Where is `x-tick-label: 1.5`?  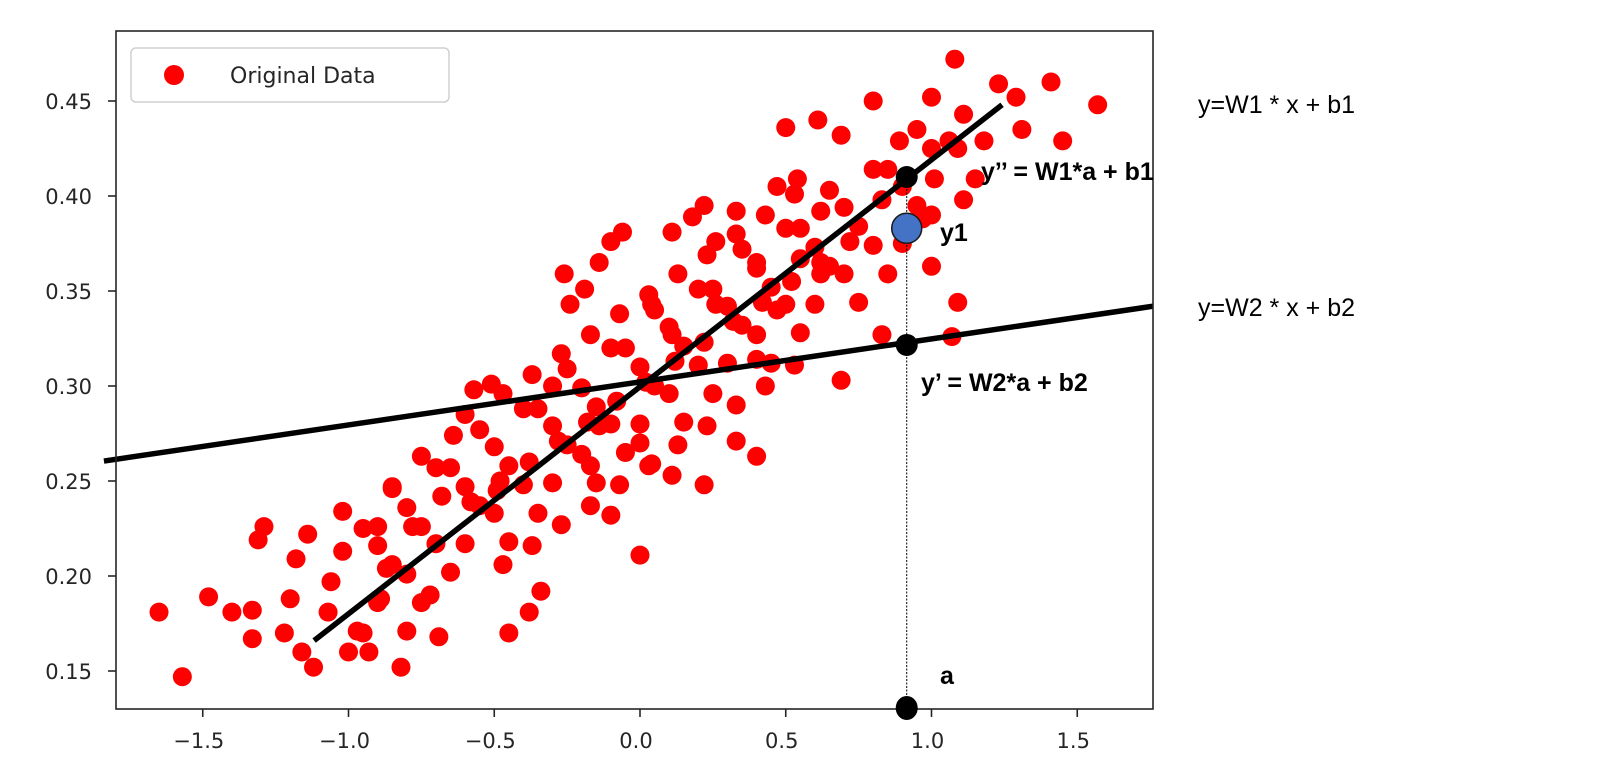 x-tick-label: 1.5 is located at coordinates (1073, 741).